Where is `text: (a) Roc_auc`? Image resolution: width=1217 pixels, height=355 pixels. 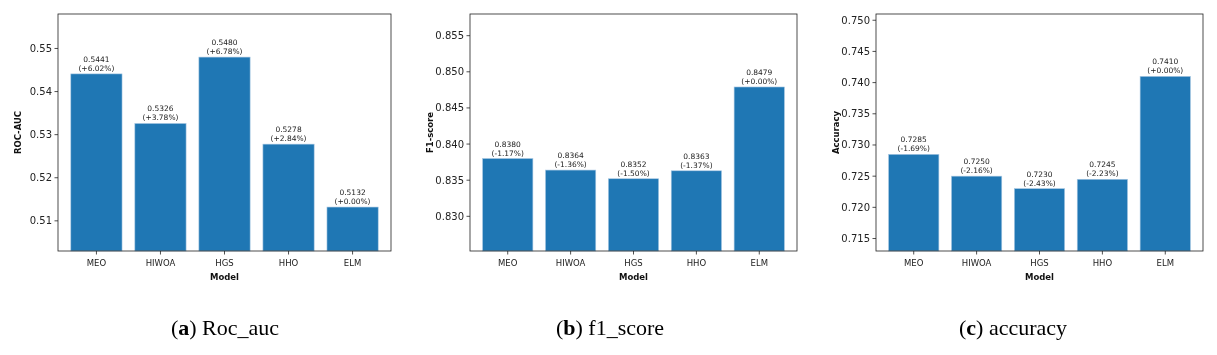
text: (a) Roc_auc is located at coordinates (225, 327).